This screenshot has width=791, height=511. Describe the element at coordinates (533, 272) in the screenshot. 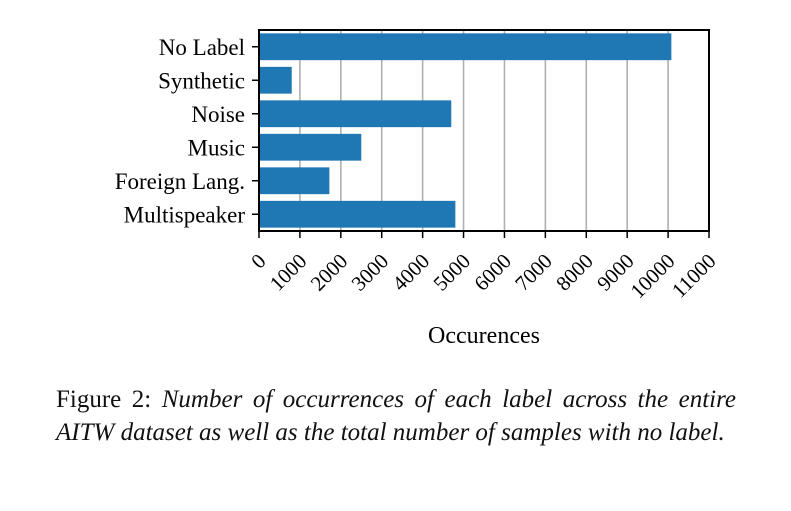

I see `x-tick-label: 7000` at that location.